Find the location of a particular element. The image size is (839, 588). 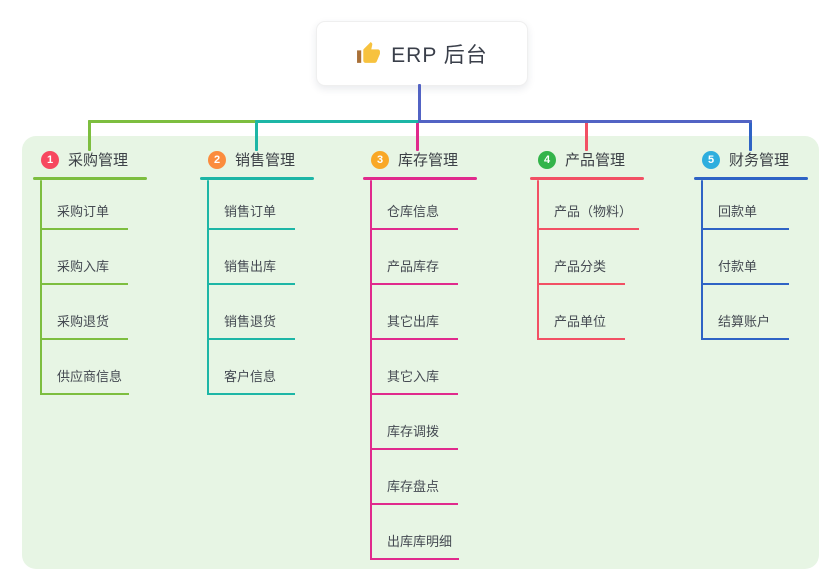

branch-label: 库存管理 is located at coordinates (428, 160).